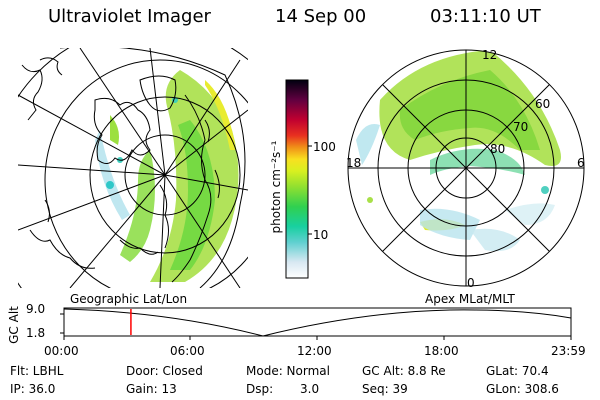 This screenshot has width=600, height=400. Describe the element at coordinates (129, 299) in the screenshot. I see `geographic-panel-label: Geographic Lat/Lon` at that location.